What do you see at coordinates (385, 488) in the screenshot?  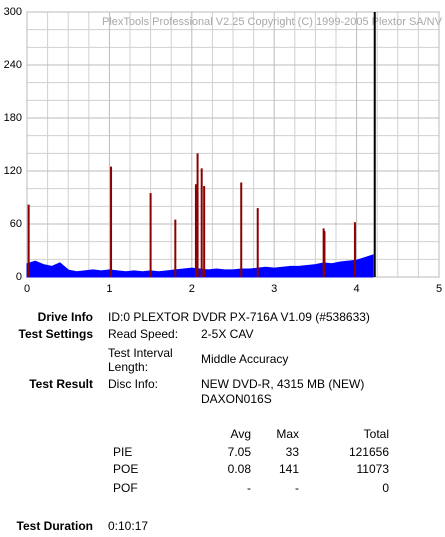 I see `cell: 0` at bounding box center [385, 488].